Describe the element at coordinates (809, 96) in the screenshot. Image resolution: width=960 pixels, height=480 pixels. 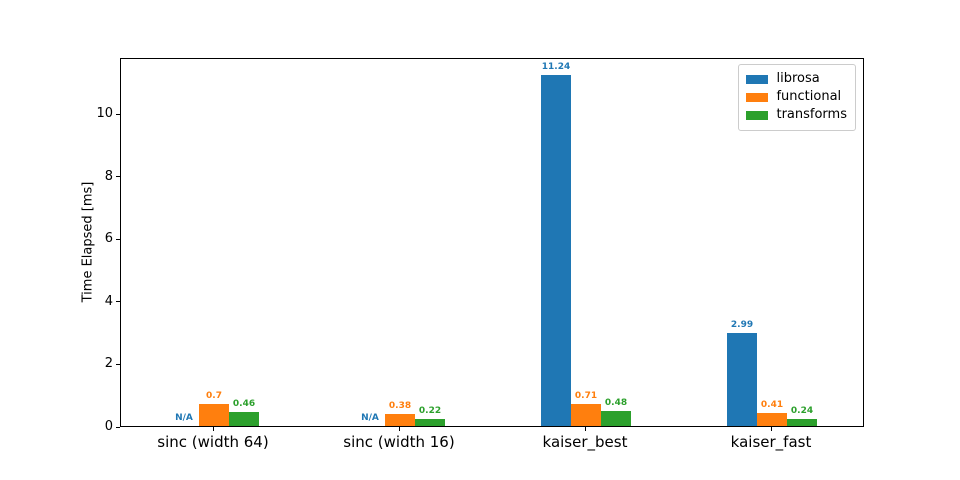
I see `legend-label-functional: functional` at that location.